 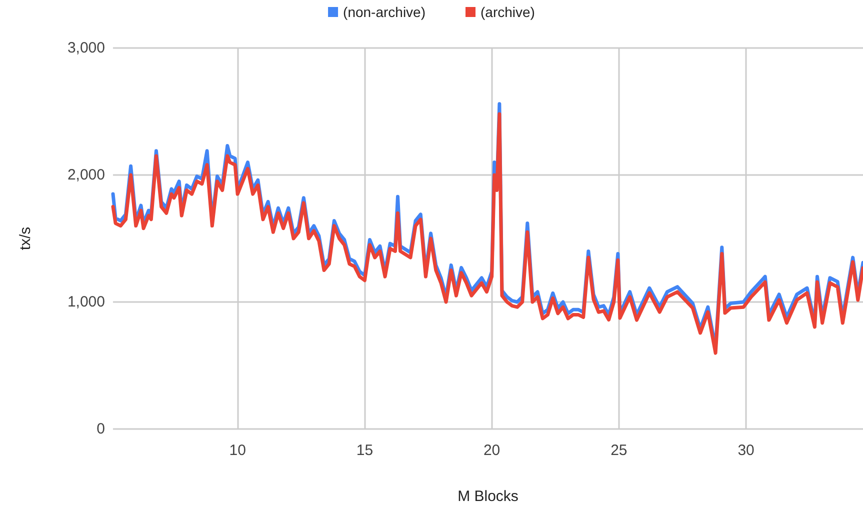 I want to click on x-tick-label: 10, so click(x=237, y=450).